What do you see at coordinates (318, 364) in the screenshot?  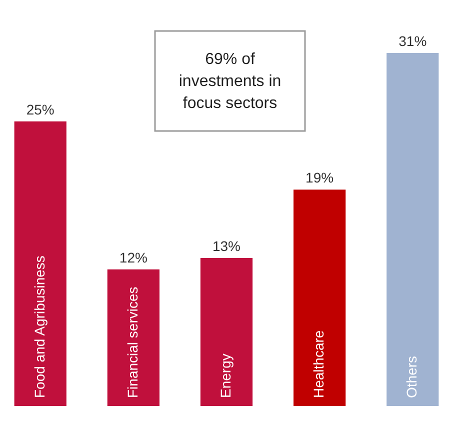 I see `x-tick-label: Healthcare` at bounding box center [318, 364].